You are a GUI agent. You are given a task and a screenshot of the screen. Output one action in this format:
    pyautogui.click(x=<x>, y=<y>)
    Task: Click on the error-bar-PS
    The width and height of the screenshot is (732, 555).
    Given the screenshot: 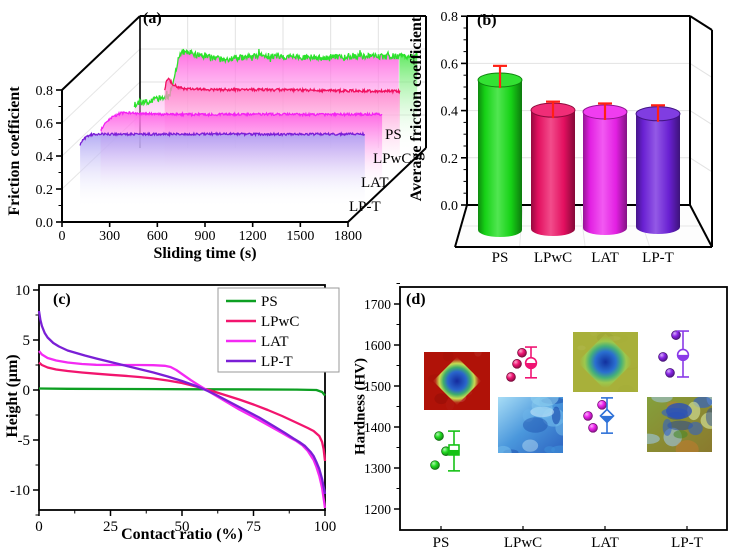 What is the action you would take?
    pyautogui.click(x=500, y=76)
    